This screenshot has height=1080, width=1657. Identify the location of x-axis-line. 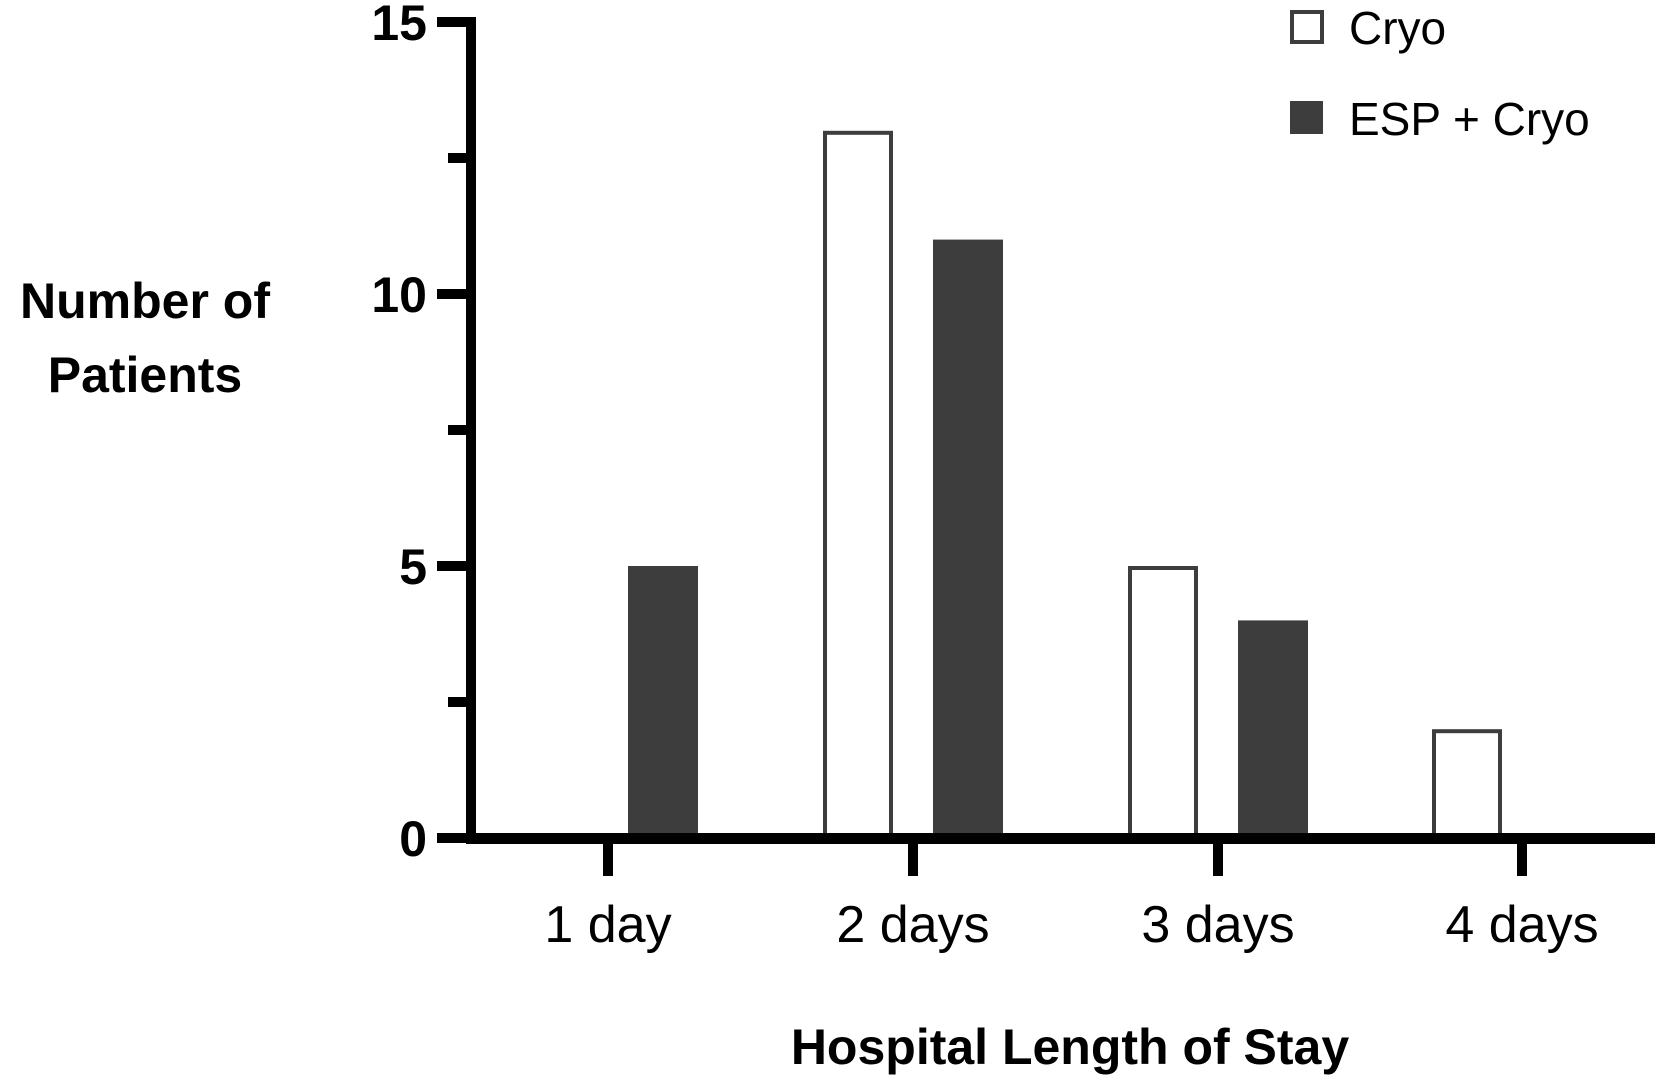
(1060, 838).